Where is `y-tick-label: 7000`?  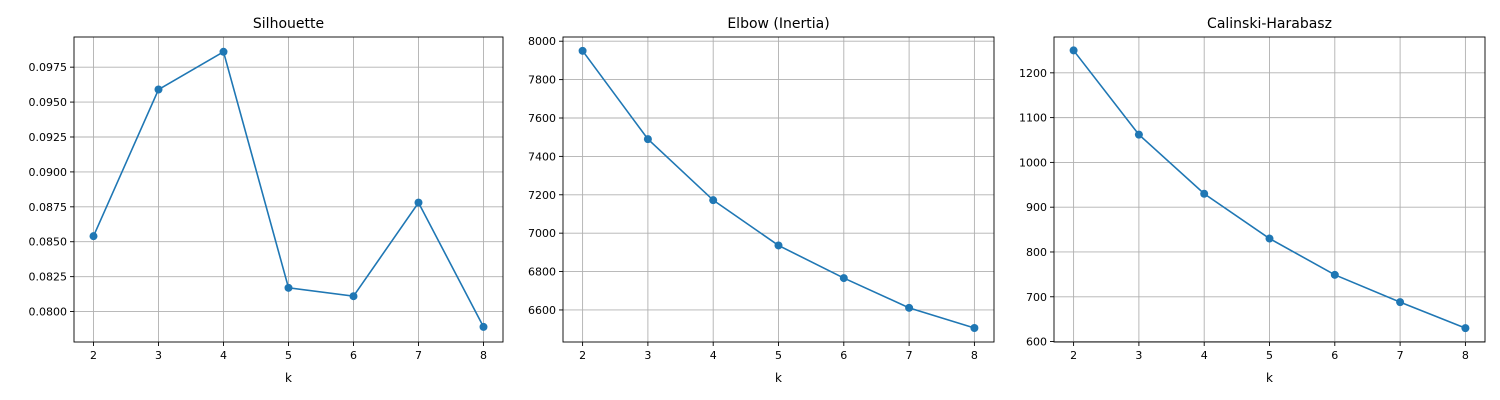 y-tick-label: 7000 is located at coordinates (542, 233).